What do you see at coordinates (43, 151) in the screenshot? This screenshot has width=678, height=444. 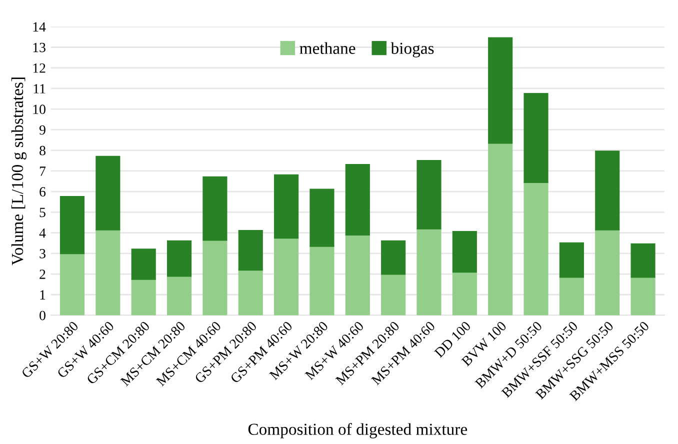 I see `y-tick-label: 8` at bounding box center [43, 151].